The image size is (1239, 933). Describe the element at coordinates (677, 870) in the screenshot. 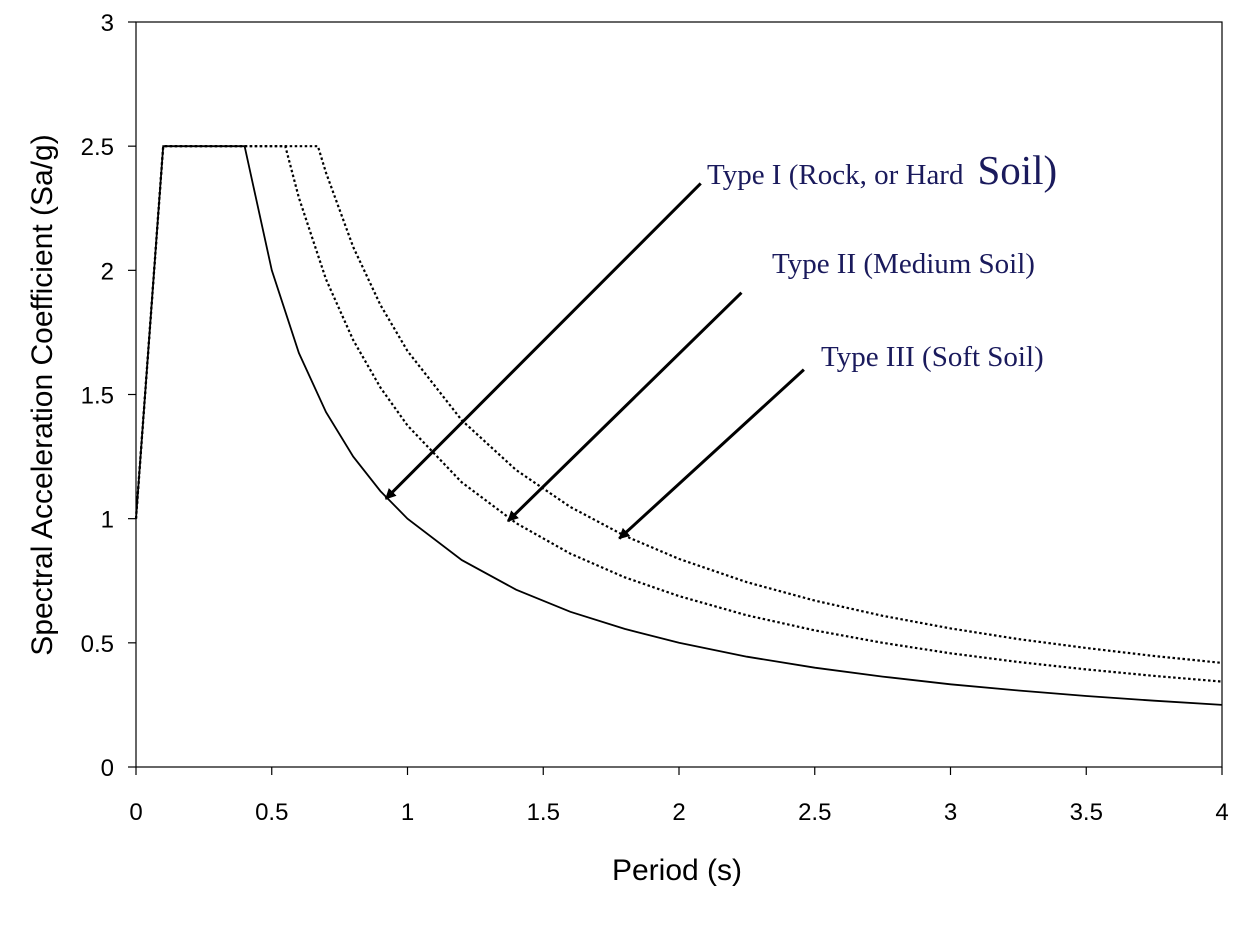

I see `x-axis-title: Period (s)` at that location.